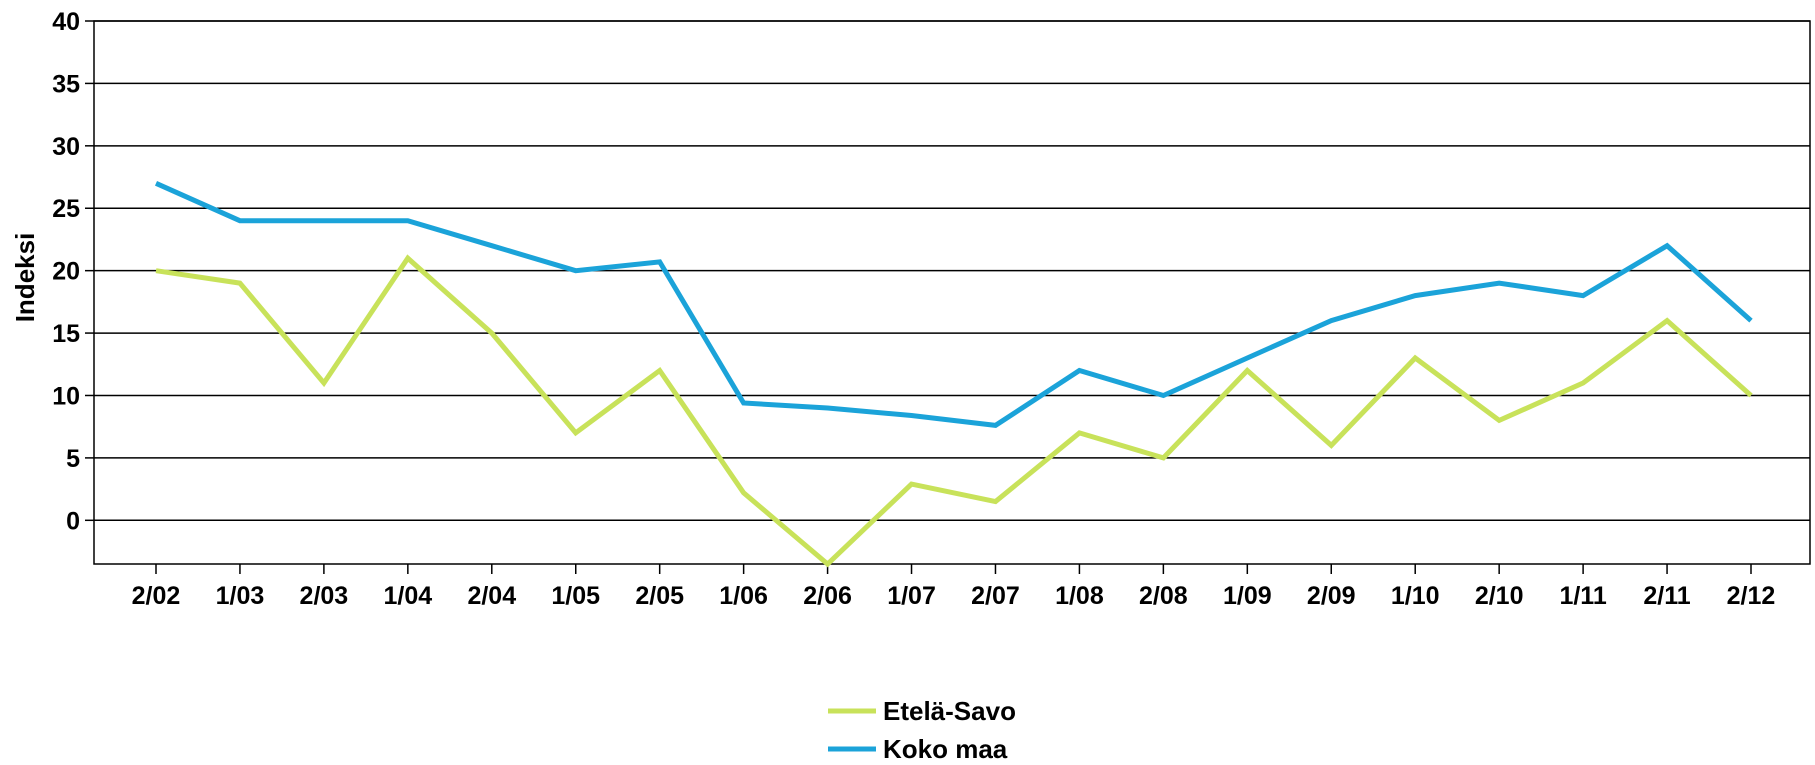  What do you see at coordinates (491, 596) in the screenshot?
I see `x-tick-label: 2/04` at bounding box center [491, 596].